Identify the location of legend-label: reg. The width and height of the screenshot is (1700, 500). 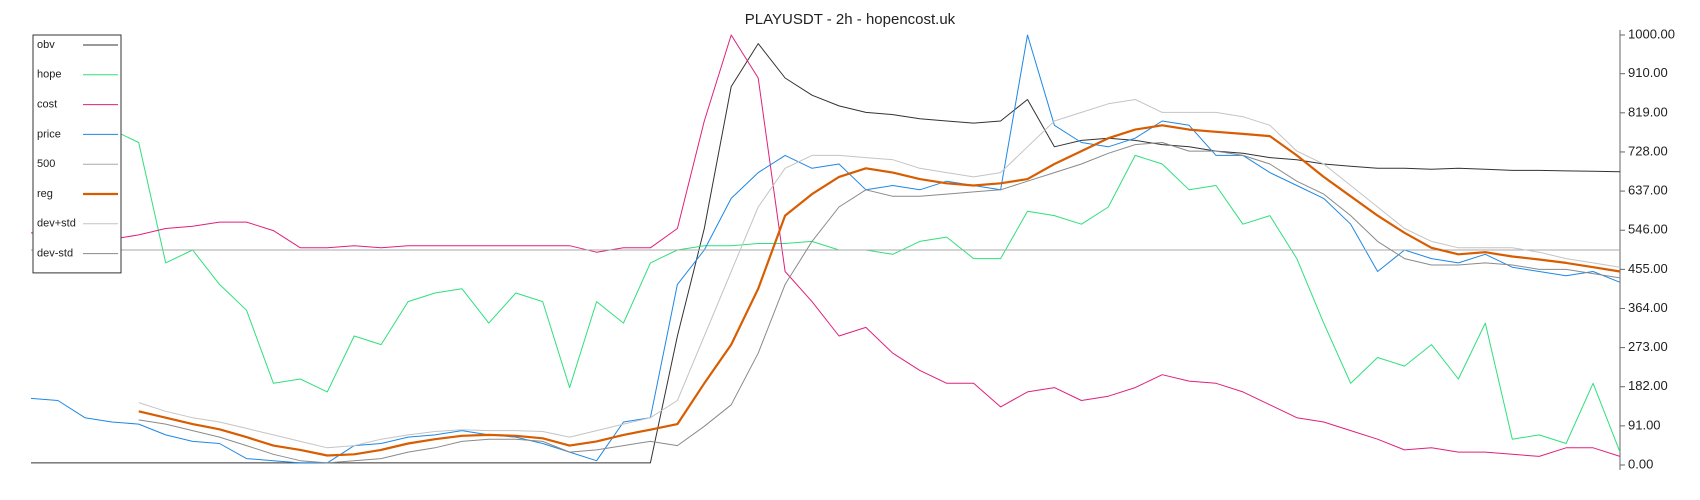
(45, 194).